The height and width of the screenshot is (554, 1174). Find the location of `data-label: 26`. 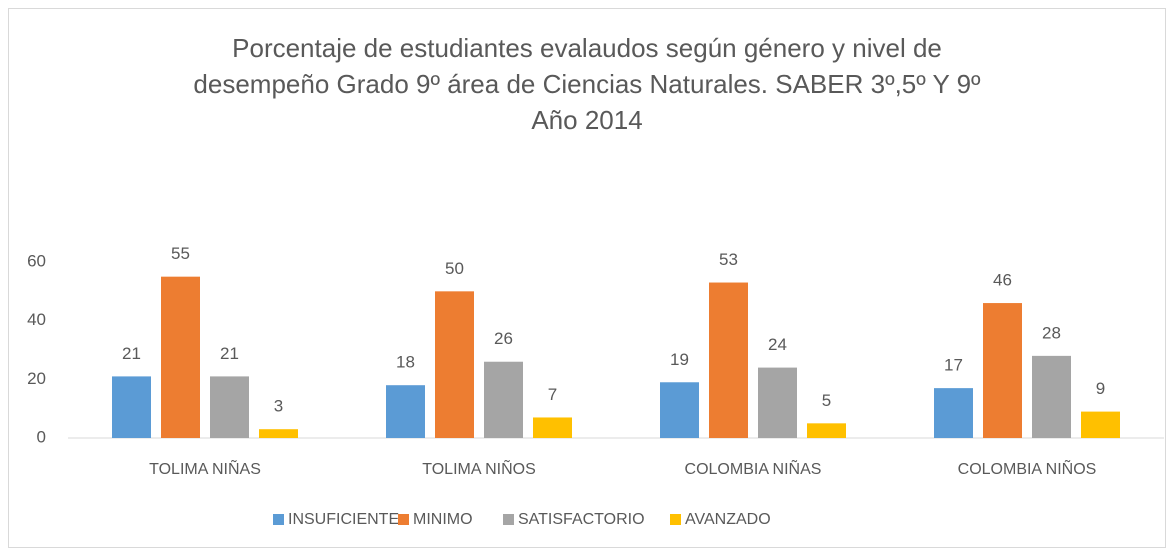

data-label: 26 is located at coordinates (503, 338).